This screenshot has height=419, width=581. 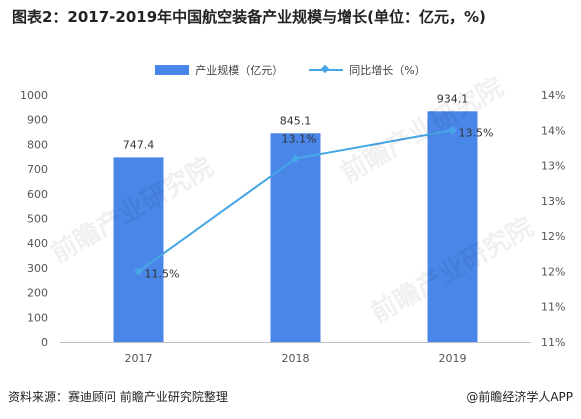 What do you see at coordinates (37, 169) in the screenshot?
I see `y-left-tick-label: 700` at bounding box center [37, 169].